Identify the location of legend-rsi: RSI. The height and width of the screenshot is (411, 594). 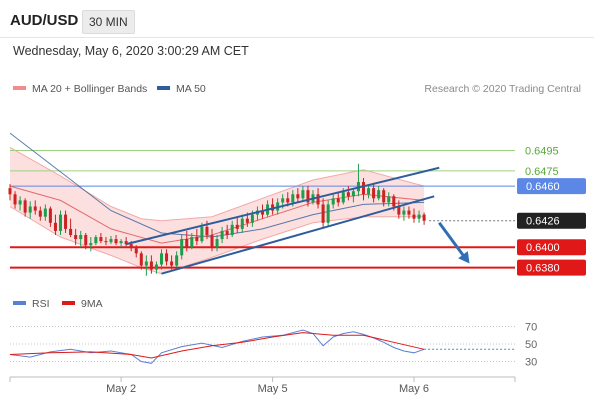
(31, 304).